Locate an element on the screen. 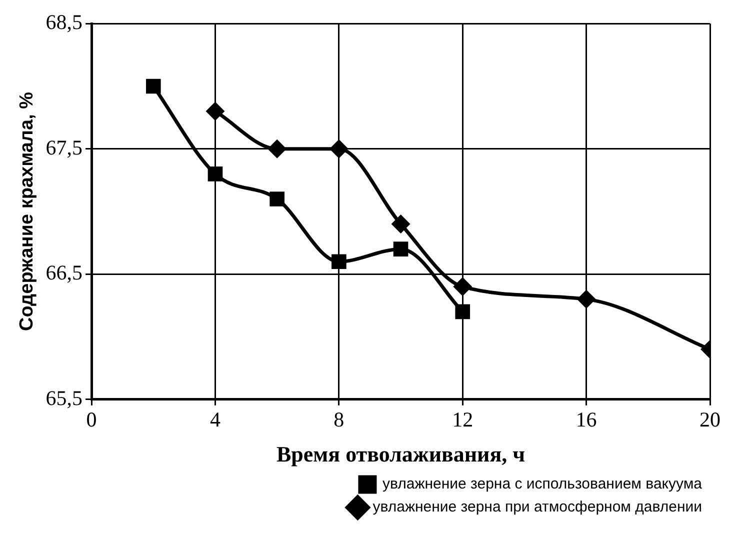 The image size is (748, 533). x-tick-label: 12 is located at coordinates (463, 420).